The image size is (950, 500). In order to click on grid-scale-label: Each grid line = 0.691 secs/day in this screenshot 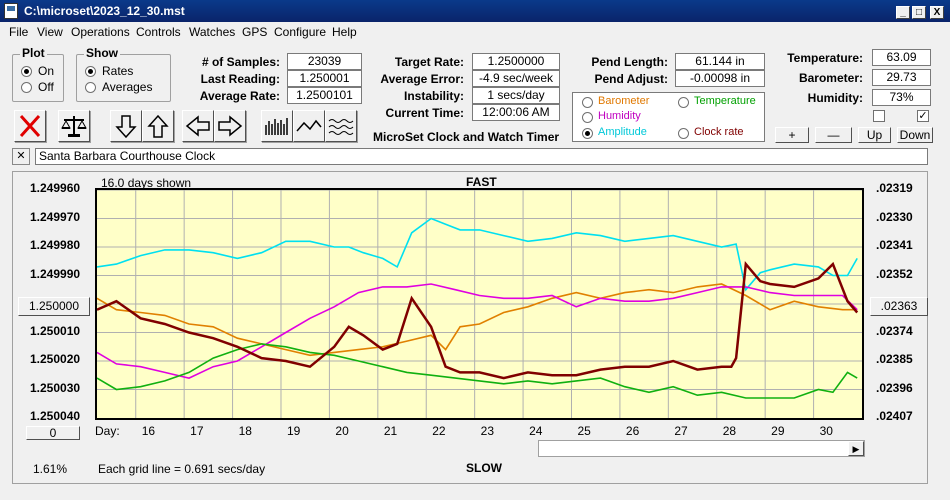, I will do `click(182, 469)`.